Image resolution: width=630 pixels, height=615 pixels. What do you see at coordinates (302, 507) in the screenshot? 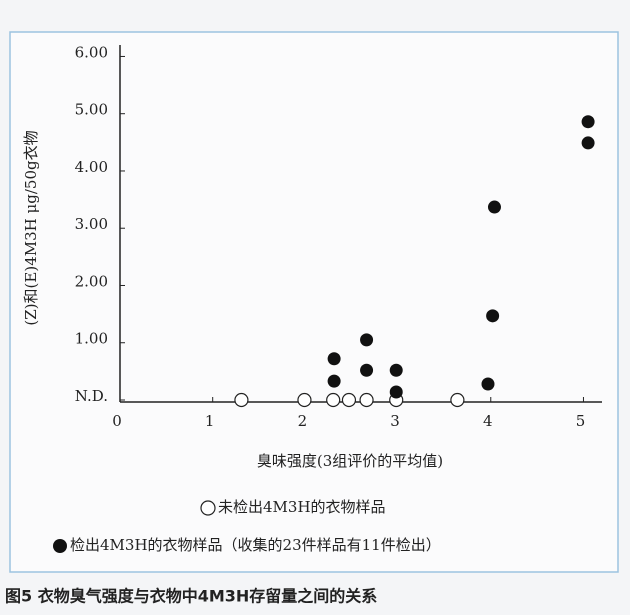
I see `legend-label: 未检出4M3H的衣物样品` at bounding box center [302, 507].